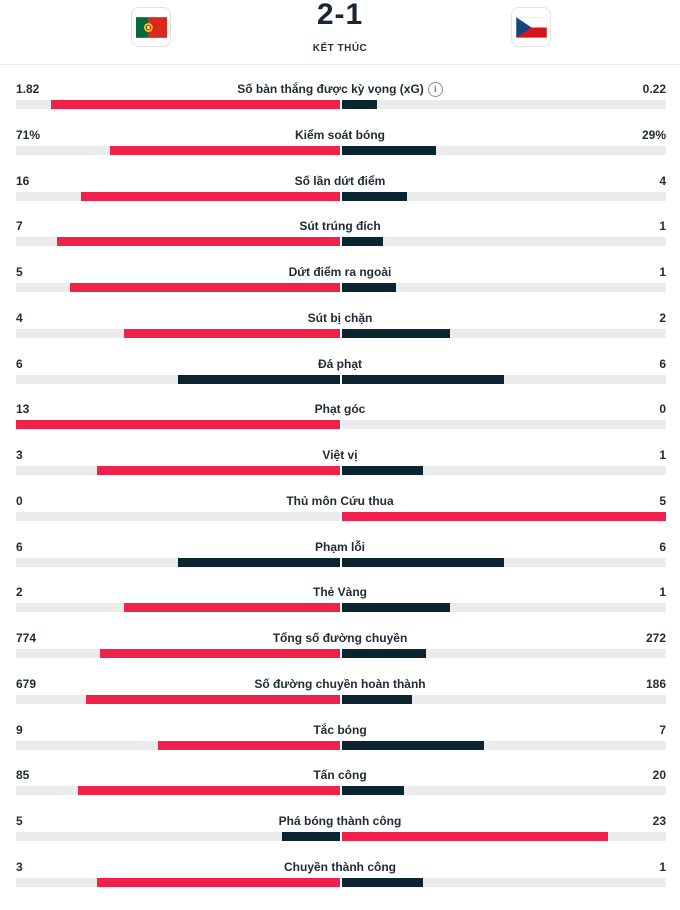  What do you see at coordinates (659, 775) in the screenshot?
I see `stat-away-value: 20` at bounding box center [659, 775].